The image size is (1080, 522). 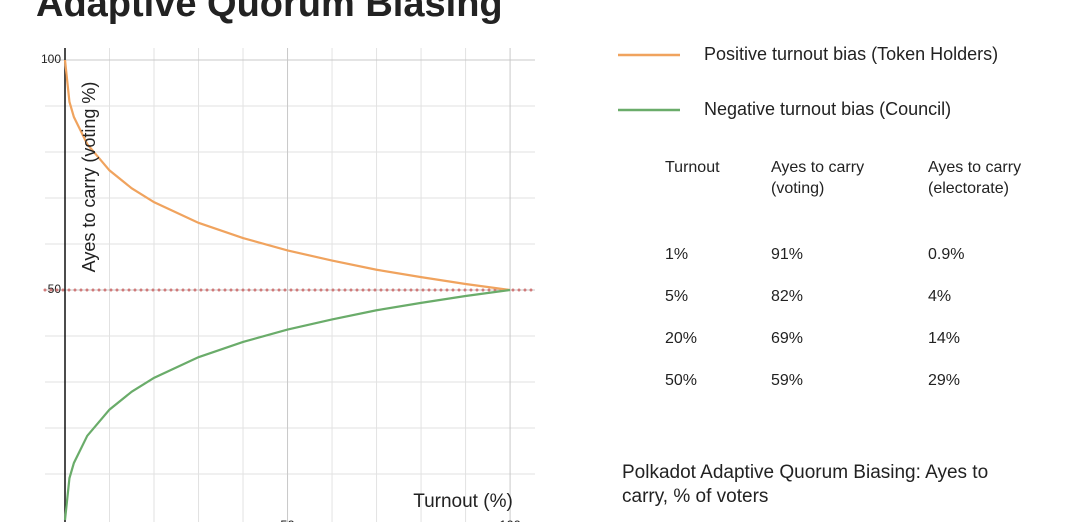 What do you see at coordinates (787, 338) in the screenshot?
I see `table-cell: 69%` at bounding box center [787, 338].